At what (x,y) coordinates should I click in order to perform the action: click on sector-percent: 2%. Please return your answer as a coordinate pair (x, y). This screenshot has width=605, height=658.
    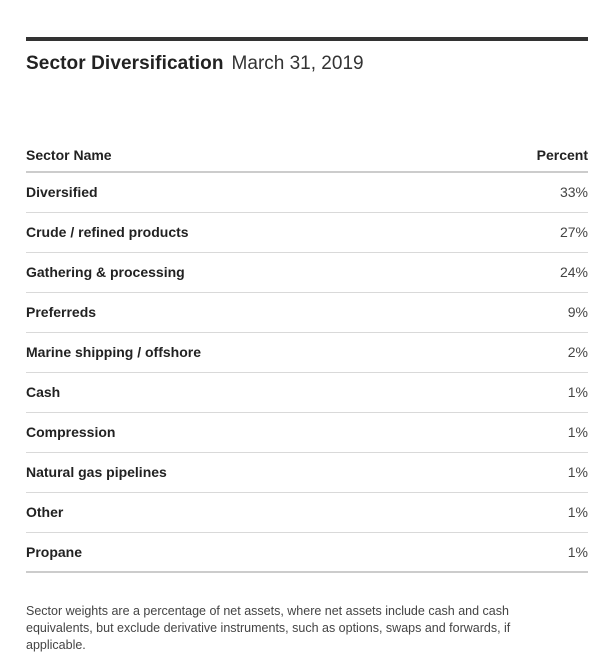
    Looking at the image, I should click on (524, 352).